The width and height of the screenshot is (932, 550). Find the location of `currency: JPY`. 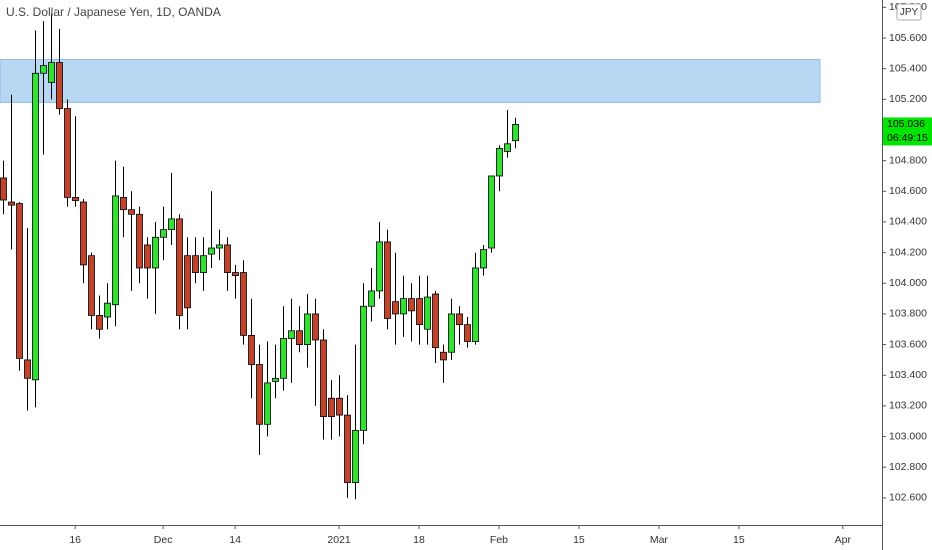

currency: JPY is located at coordinates (909, 12).